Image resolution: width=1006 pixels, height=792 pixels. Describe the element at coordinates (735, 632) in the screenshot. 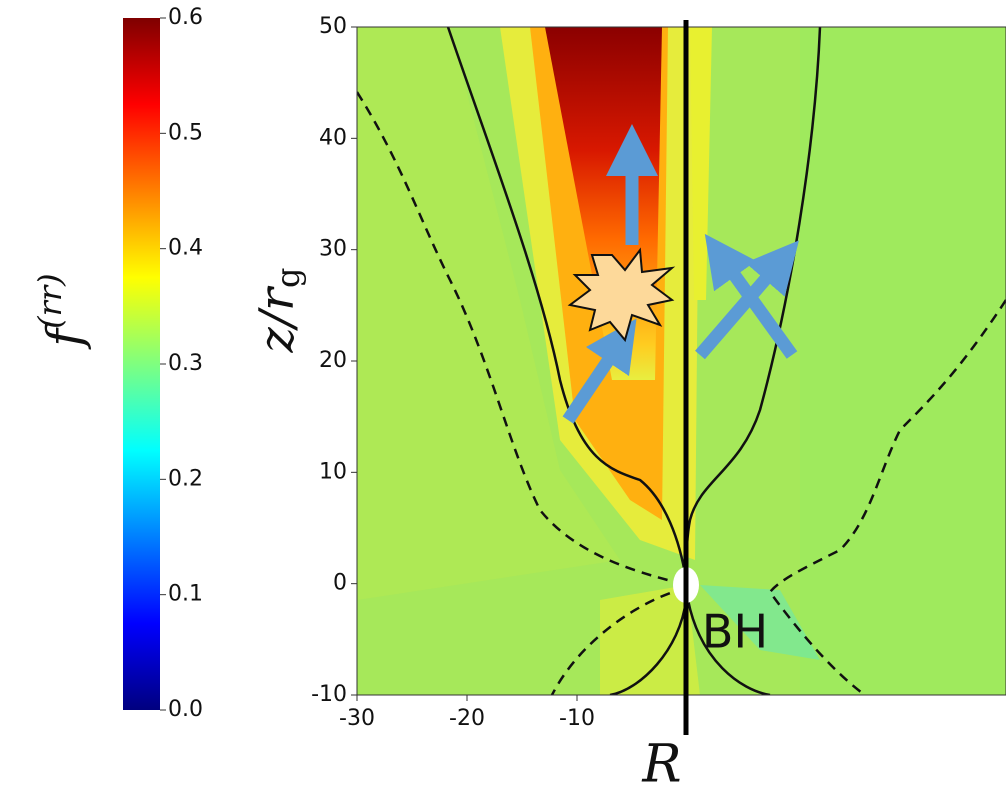

I see `bh-label: BH` at that location.